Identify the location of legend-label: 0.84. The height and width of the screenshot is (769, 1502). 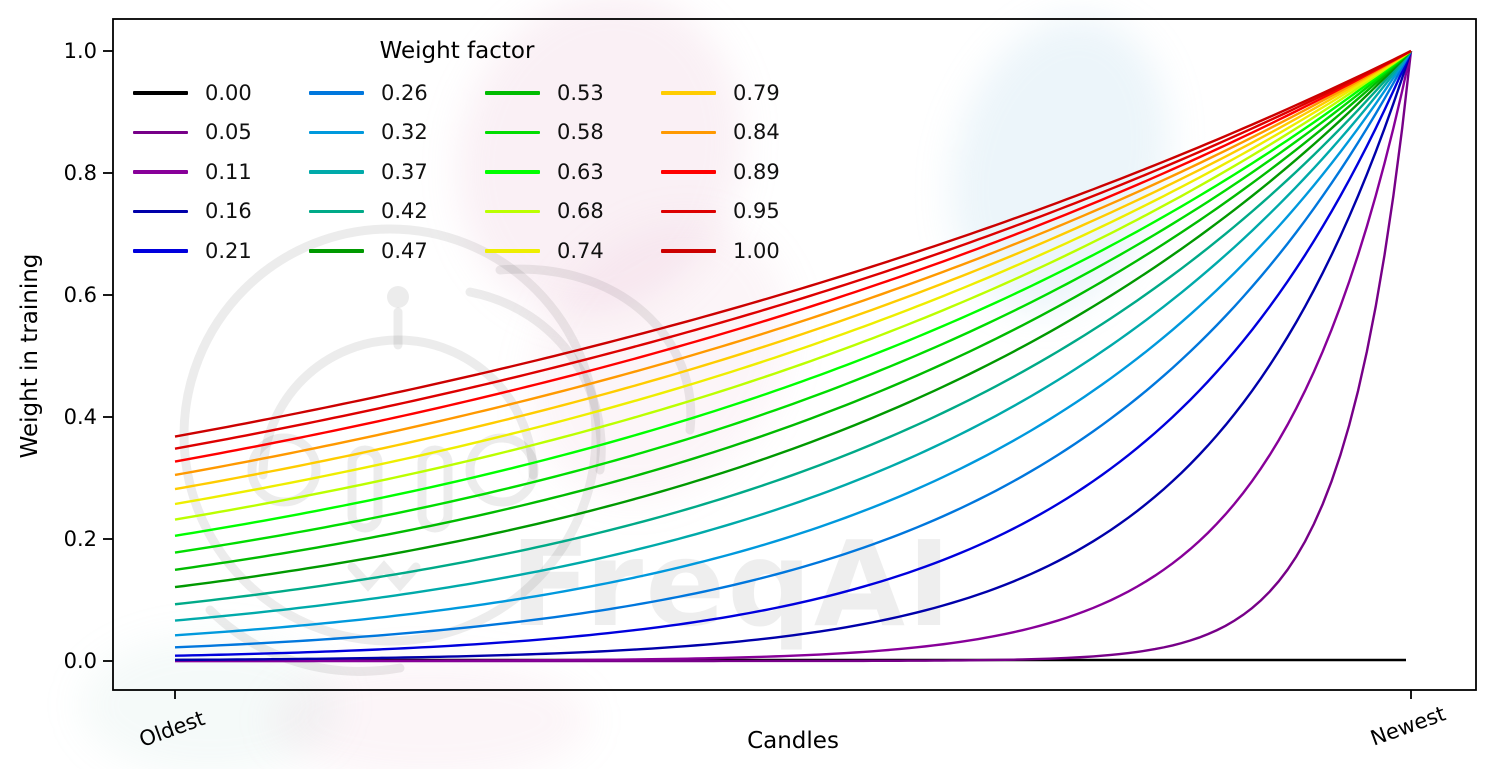
(756, 132).